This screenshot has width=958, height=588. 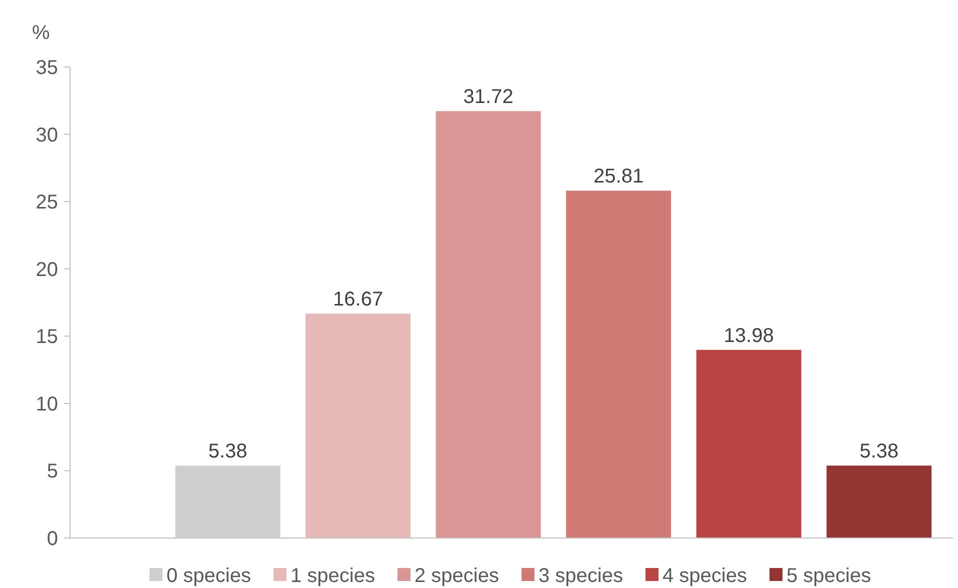 I want to click on legend-label: 4 species, so click(x=704, y=576).